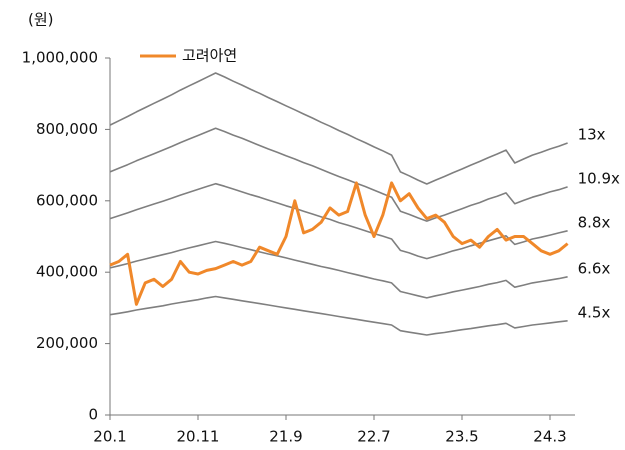 The width and height of the screenshot is (625, 450). I want to click on band-label: 13x, so click(592, 134).